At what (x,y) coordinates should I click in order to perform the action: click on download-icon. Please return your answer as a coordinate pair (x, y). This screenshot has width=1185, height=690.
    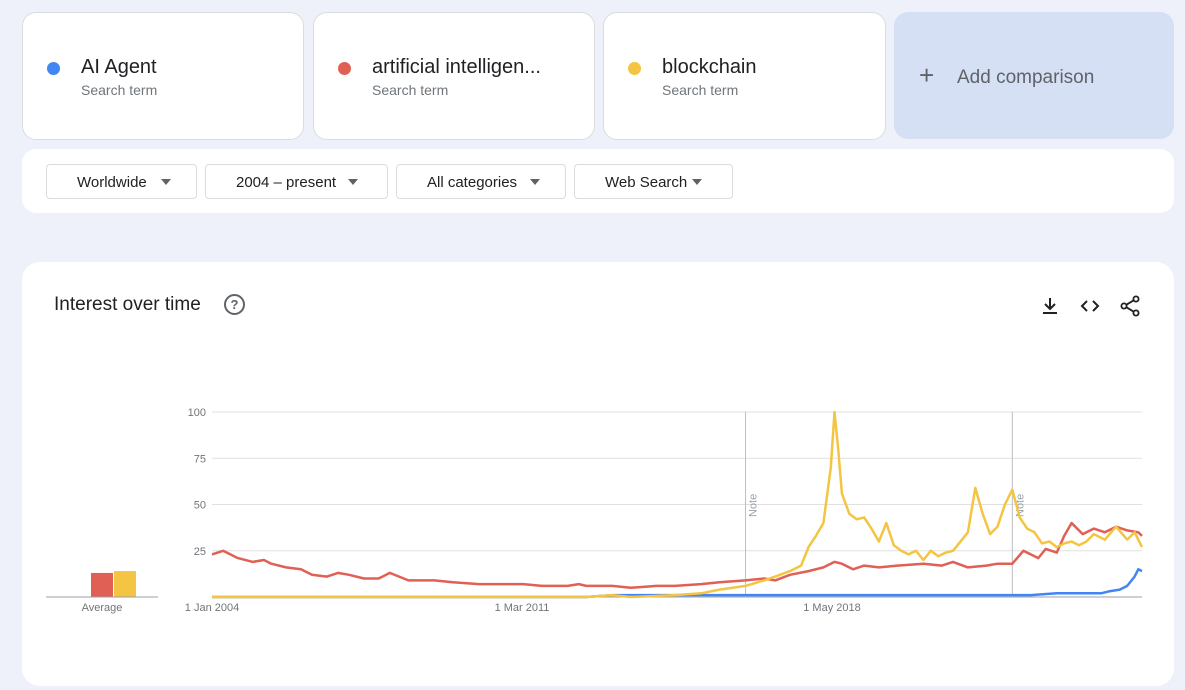
    Looking at the image, I should click on (1050, 306).